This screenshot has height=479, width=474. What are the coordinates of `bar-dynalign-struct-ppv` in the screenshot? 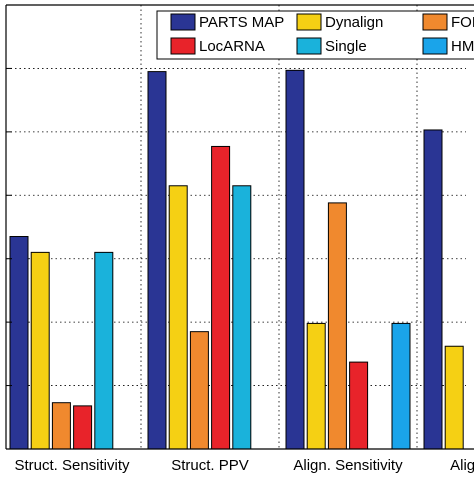 It's located at (178, 317).